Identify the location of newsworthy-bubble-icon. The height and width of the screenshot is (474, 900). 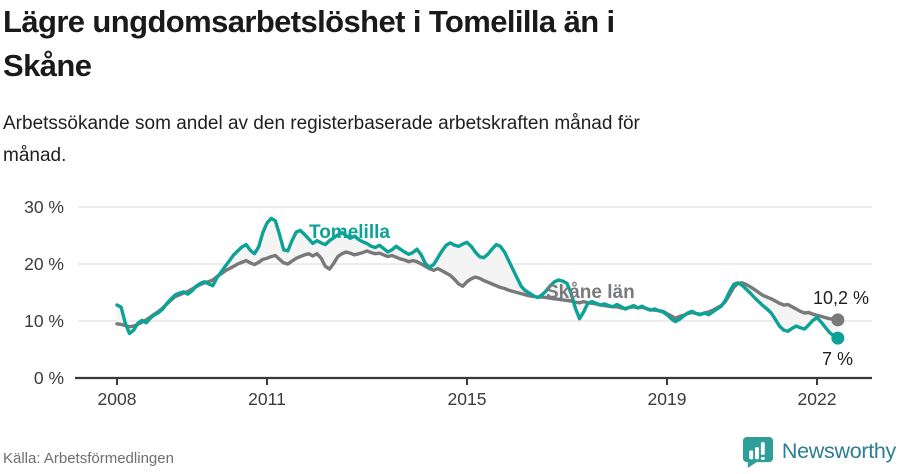
(757, 452).